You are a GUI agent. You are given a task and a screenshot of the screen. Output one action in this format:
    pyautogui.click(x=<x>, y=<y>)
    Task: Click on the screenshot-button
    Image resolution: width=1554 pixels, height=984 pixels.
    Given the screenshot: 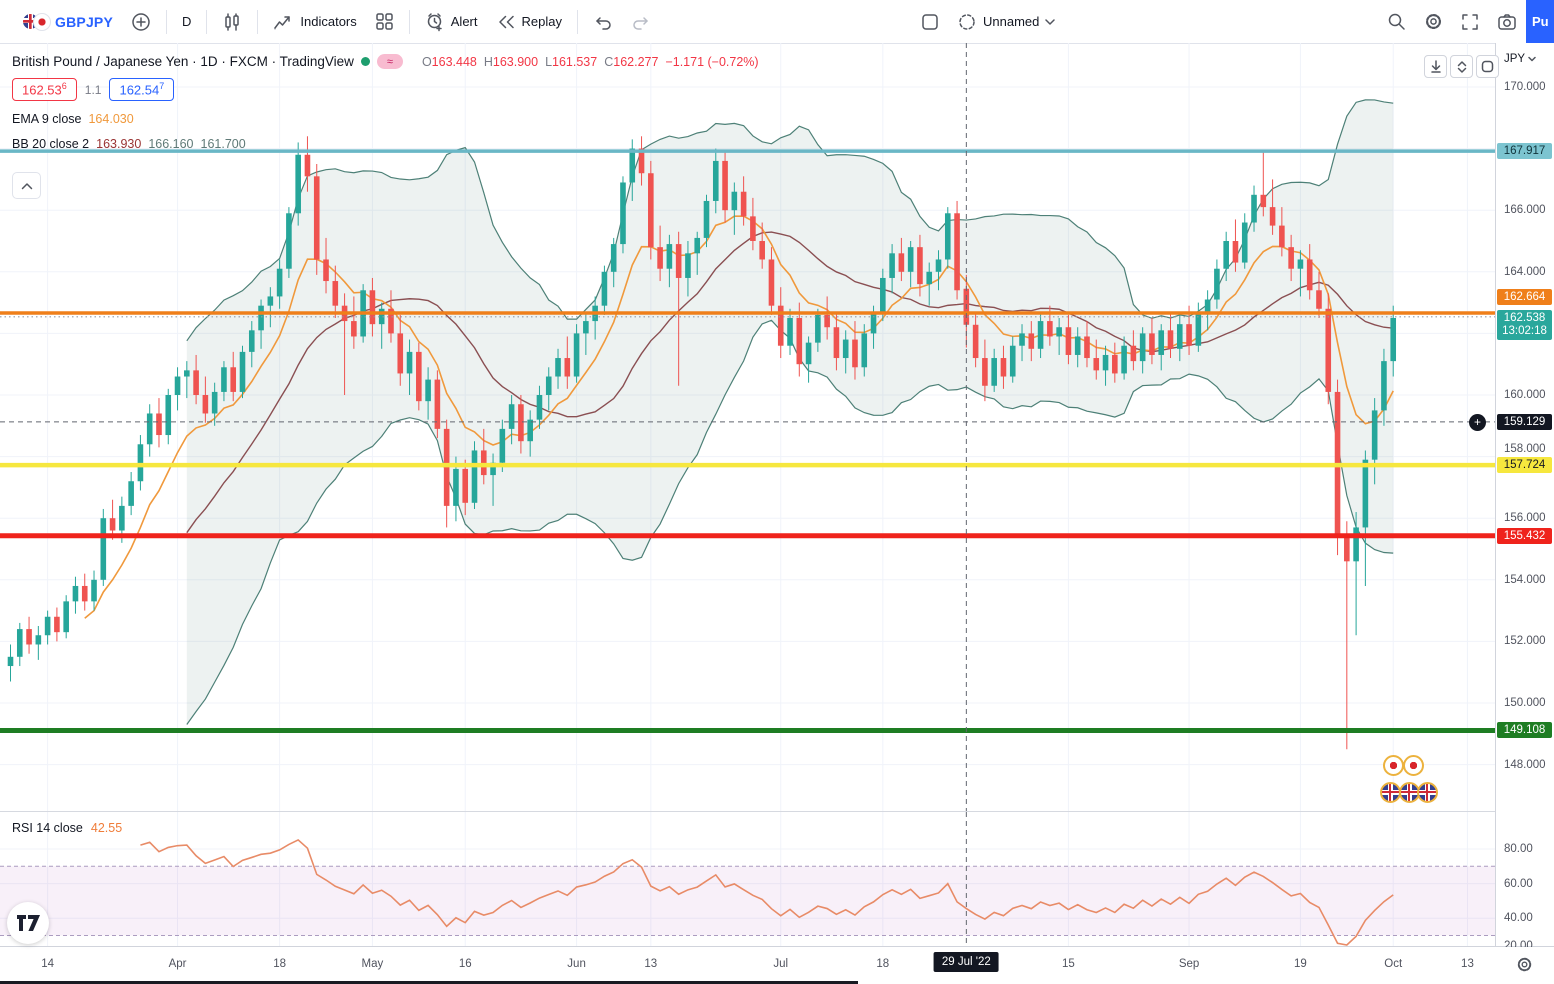 What is the action you would take?
    pyautogui.click(x=1507, y=22)
    